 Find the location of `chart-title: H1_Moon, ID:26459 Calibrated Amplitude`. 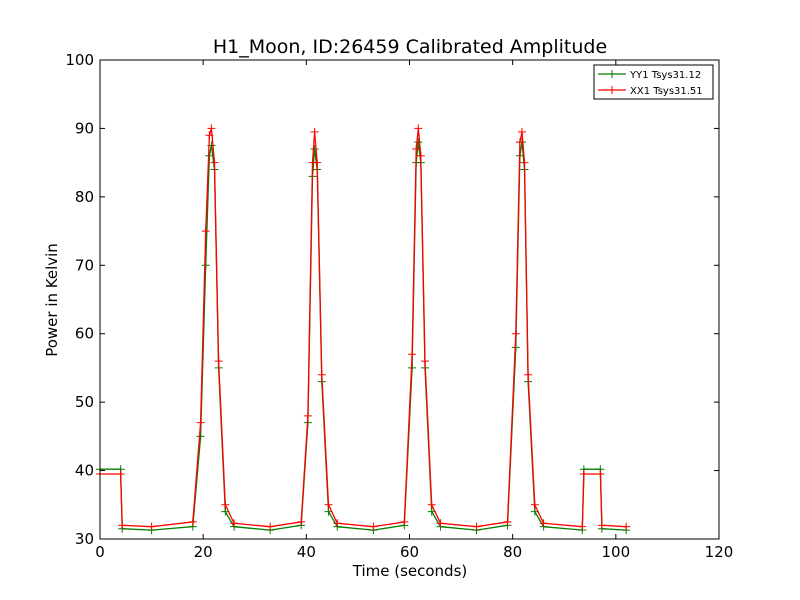

chart-title: H1_Moon, ID:26459 Calibrated Amplitude is located at coordinates (410, 47).